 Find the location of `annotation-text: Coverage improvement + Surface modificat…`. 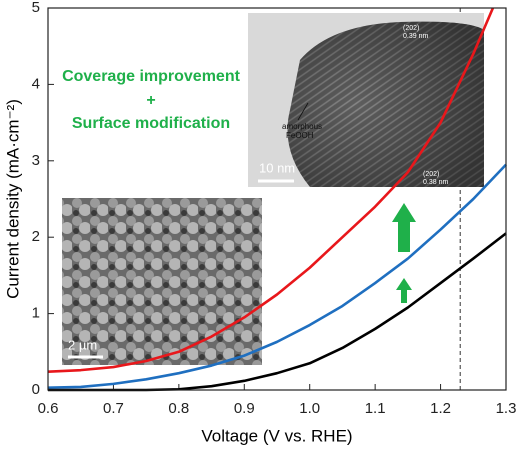

annotation-text: Coverage improvement + Surface modificat… is located at coordinates (151, 100).